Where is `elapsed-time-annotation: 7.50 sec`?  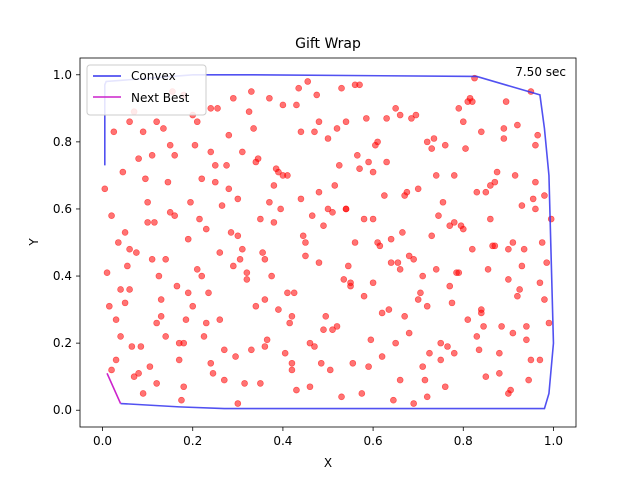
elapsed-time-annotation: 7.50 sec is located at coordinates (540, 72).